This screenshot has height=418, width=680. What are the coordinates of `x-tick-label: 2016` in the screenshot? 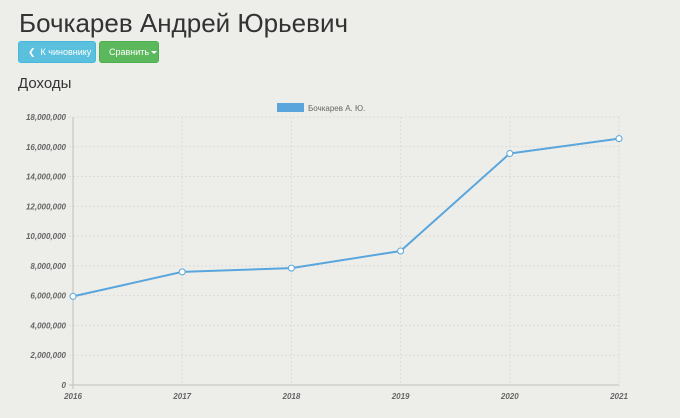 It's located at (72, 396).